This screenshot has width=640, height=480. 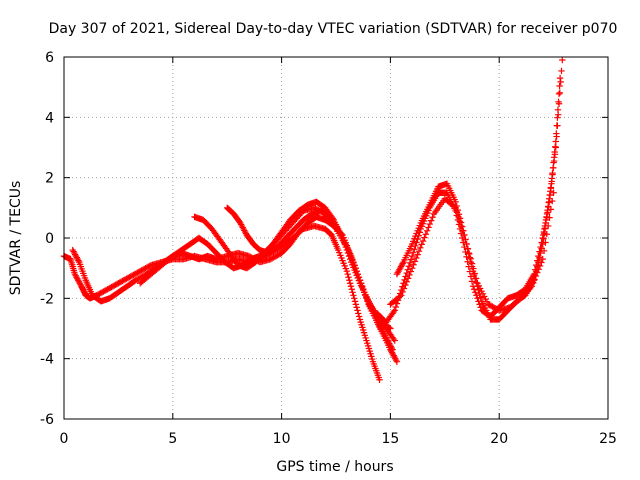 What do you see at coordinates (49, 179) in the screenshot?
I see `y-tick-label: 2` at bounding box center [49, 179].